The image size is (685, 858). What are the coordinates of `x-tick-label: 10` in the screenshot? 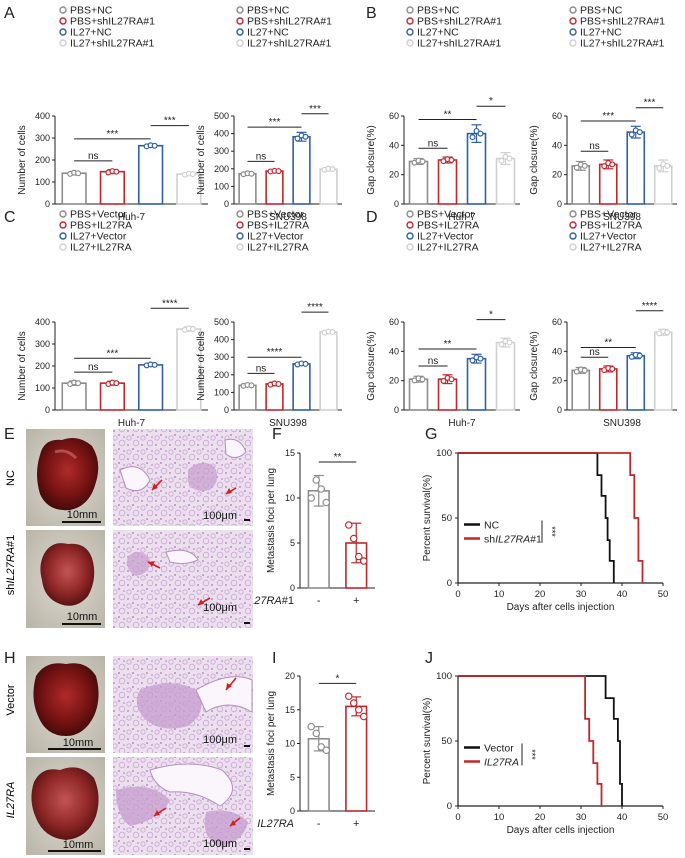 It's located at (499, 817).